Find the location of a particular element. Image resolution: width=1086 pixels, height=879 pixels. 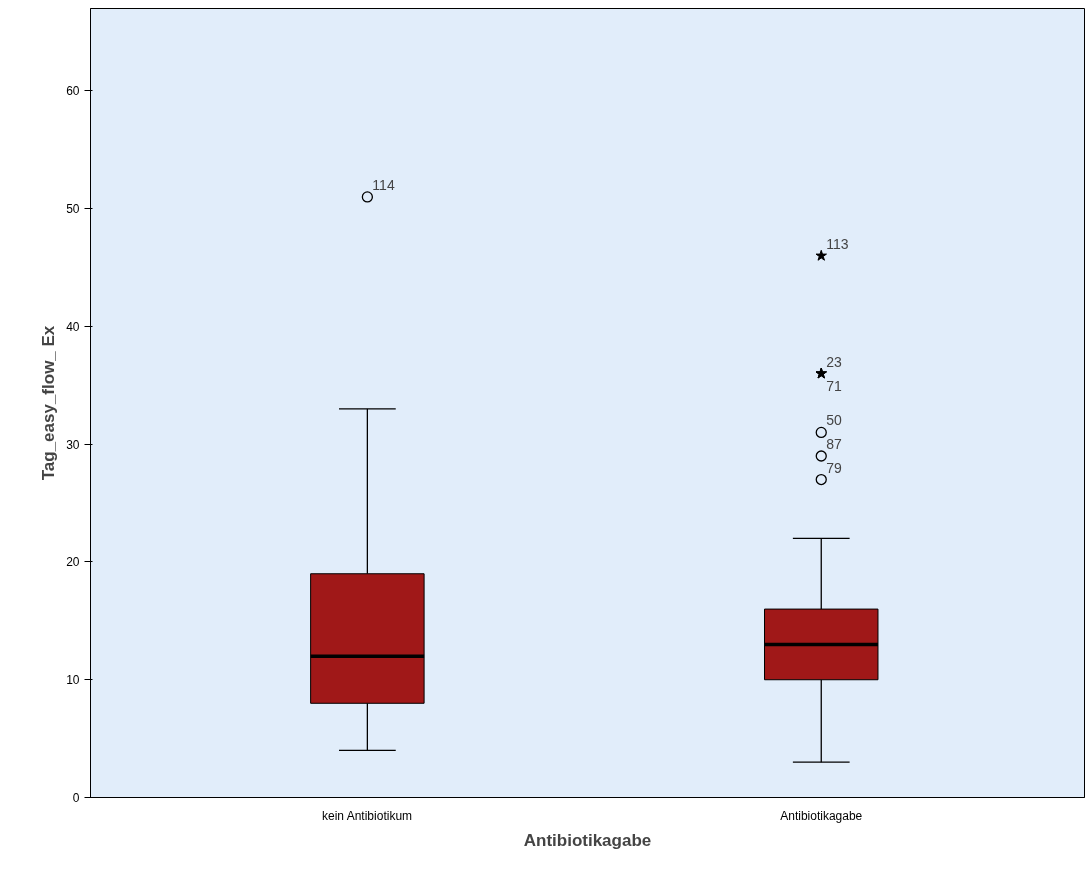

y-tick-label: 30 is located at coordinates (73, 444).